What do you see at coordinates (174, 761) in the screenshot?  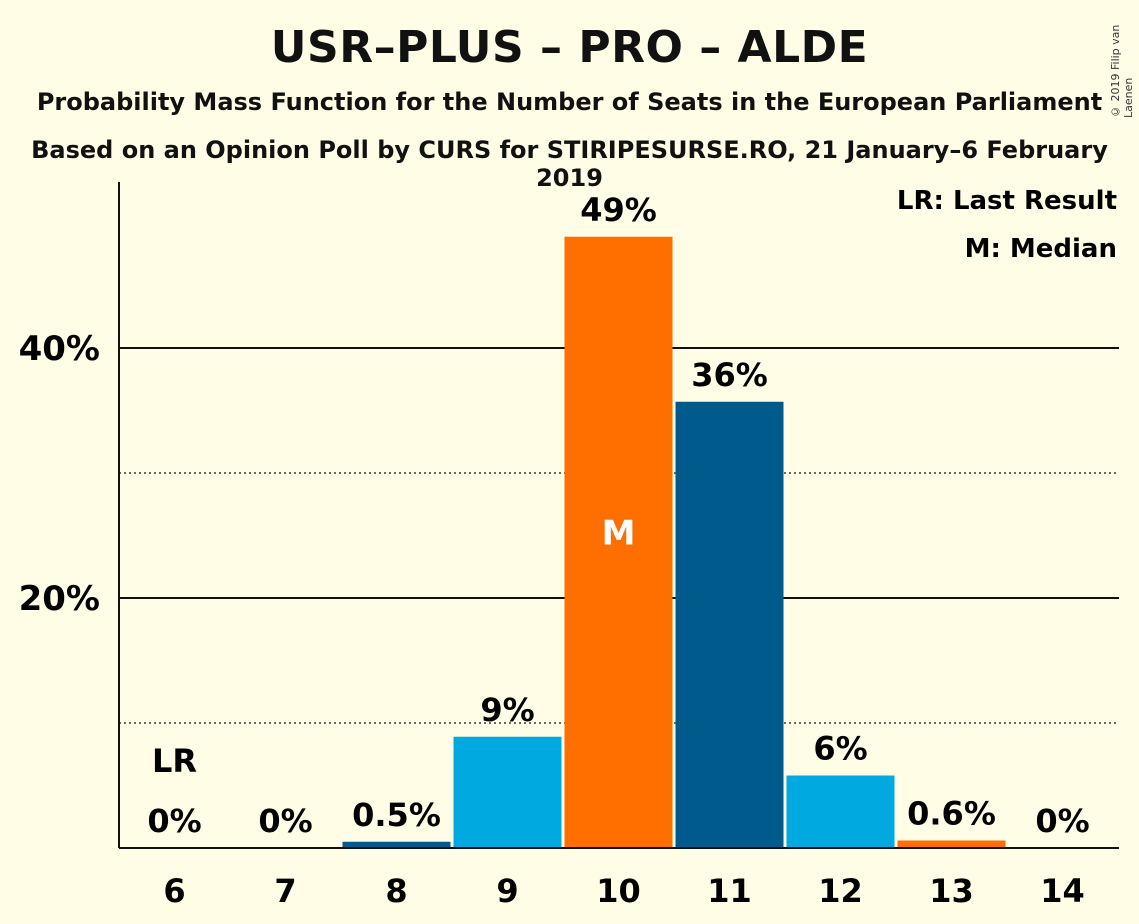 I see `last-result-marker: LR` at bounding box center [174, 761].